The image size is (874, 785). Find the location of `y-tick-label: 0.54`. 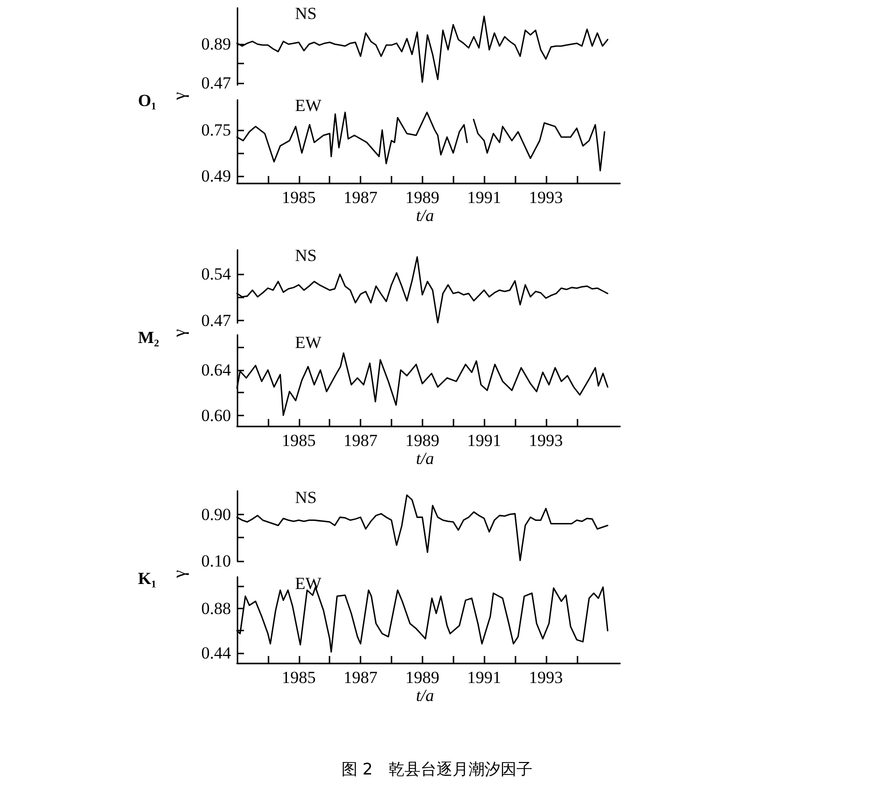

y-tick-label: 0.54 is located at coordinates (216, 274).